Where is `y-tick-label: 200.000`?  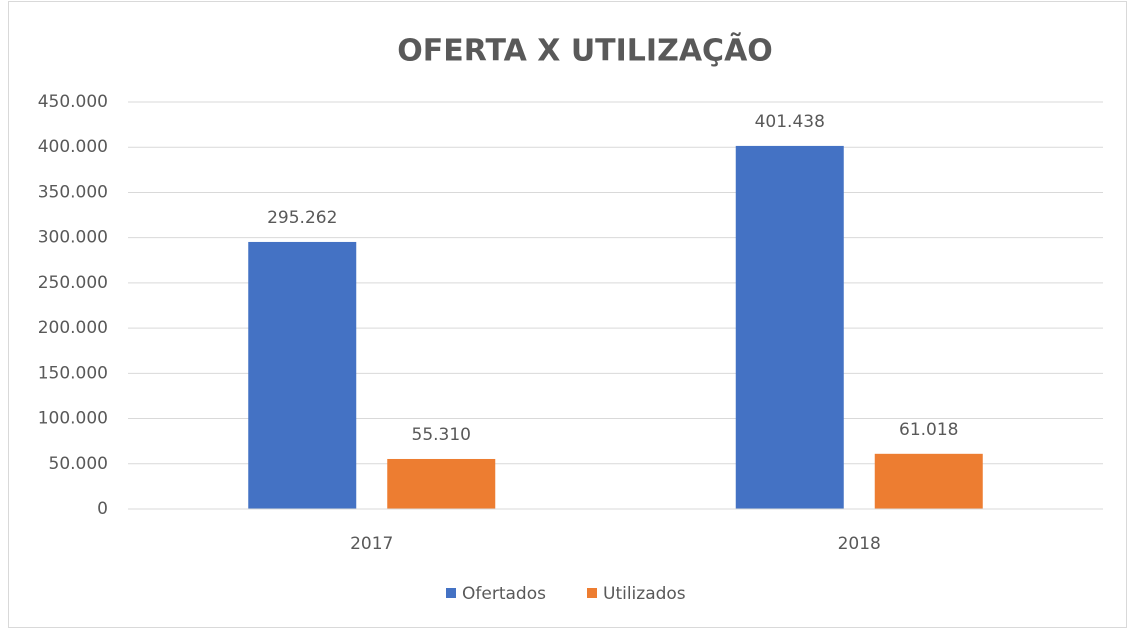 y-tick-label: 200.000 is located at coordinates (73, 328).